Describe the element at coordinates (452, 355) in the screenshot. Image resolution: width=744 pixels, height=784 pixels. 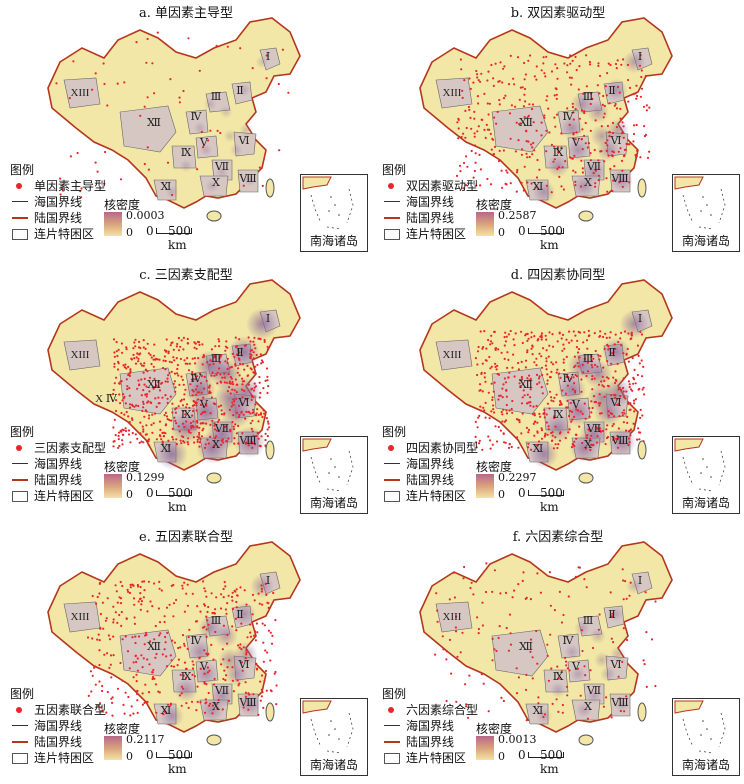
I see `region-label: XIII` at that location.